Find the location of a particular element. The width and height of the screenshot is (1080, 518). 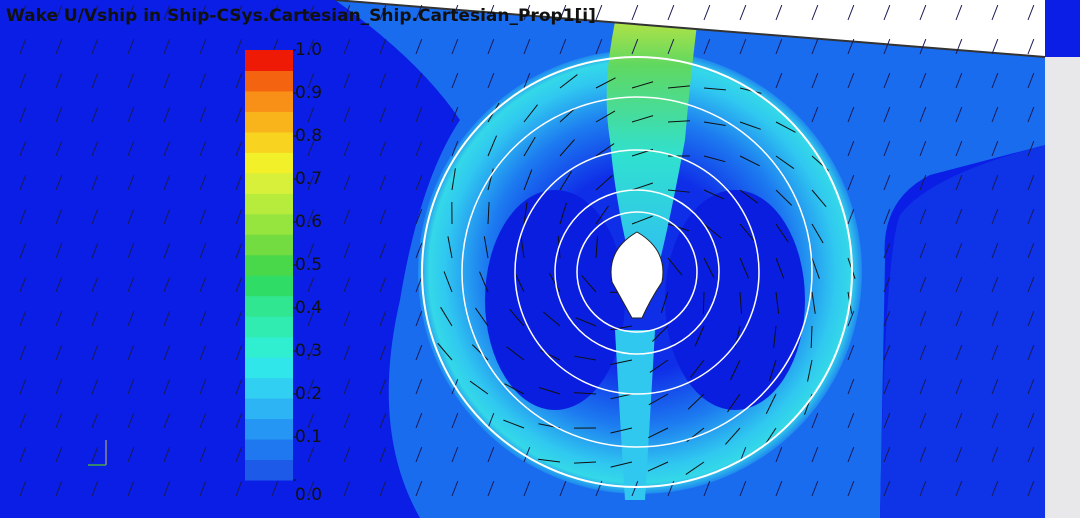

circle is located at coordinates (637, 272).